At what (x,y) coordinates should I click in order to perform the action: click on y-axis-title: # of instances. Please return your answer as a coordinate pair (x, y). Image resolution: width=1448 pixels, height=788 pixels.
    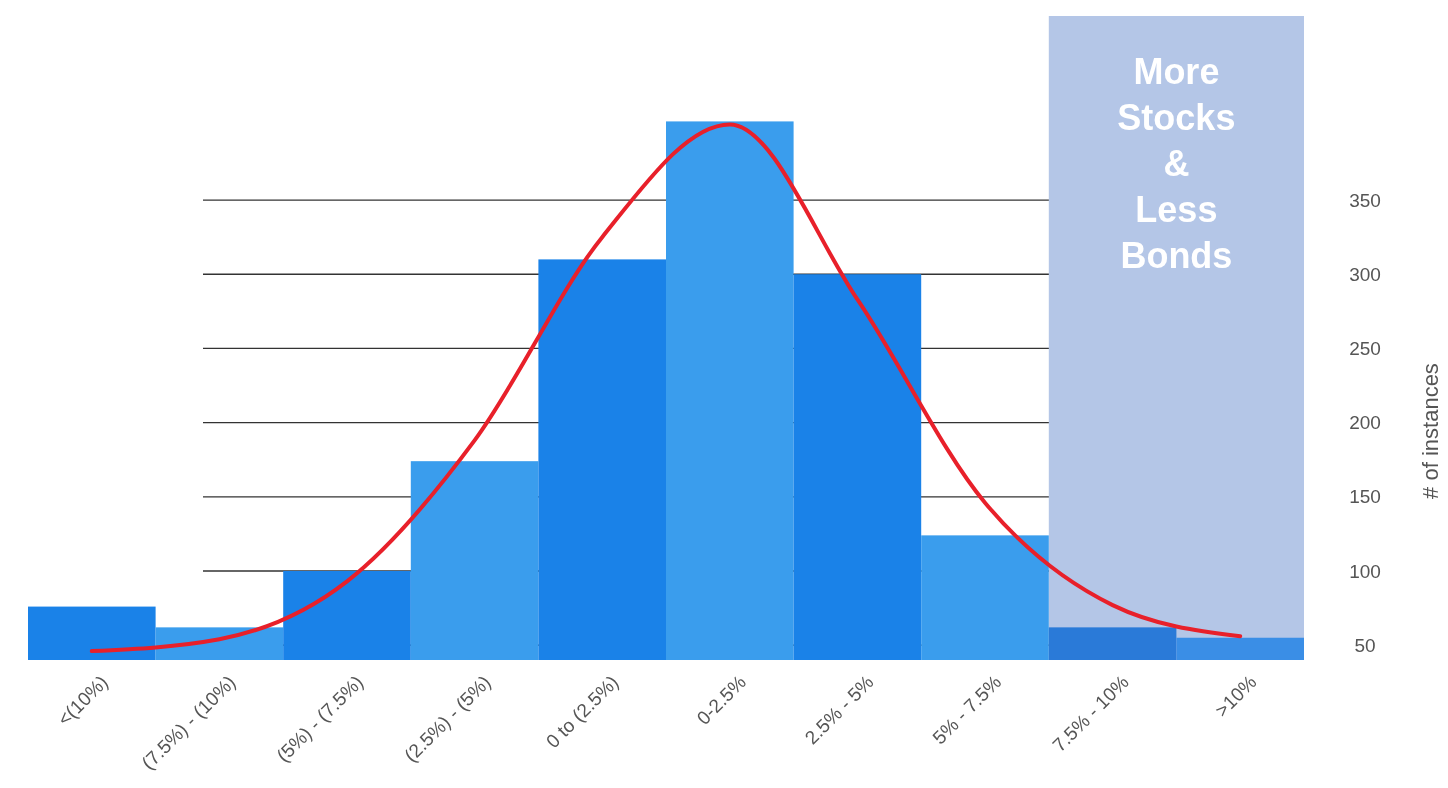
    Looking at the image, I should click on (1430, 431).